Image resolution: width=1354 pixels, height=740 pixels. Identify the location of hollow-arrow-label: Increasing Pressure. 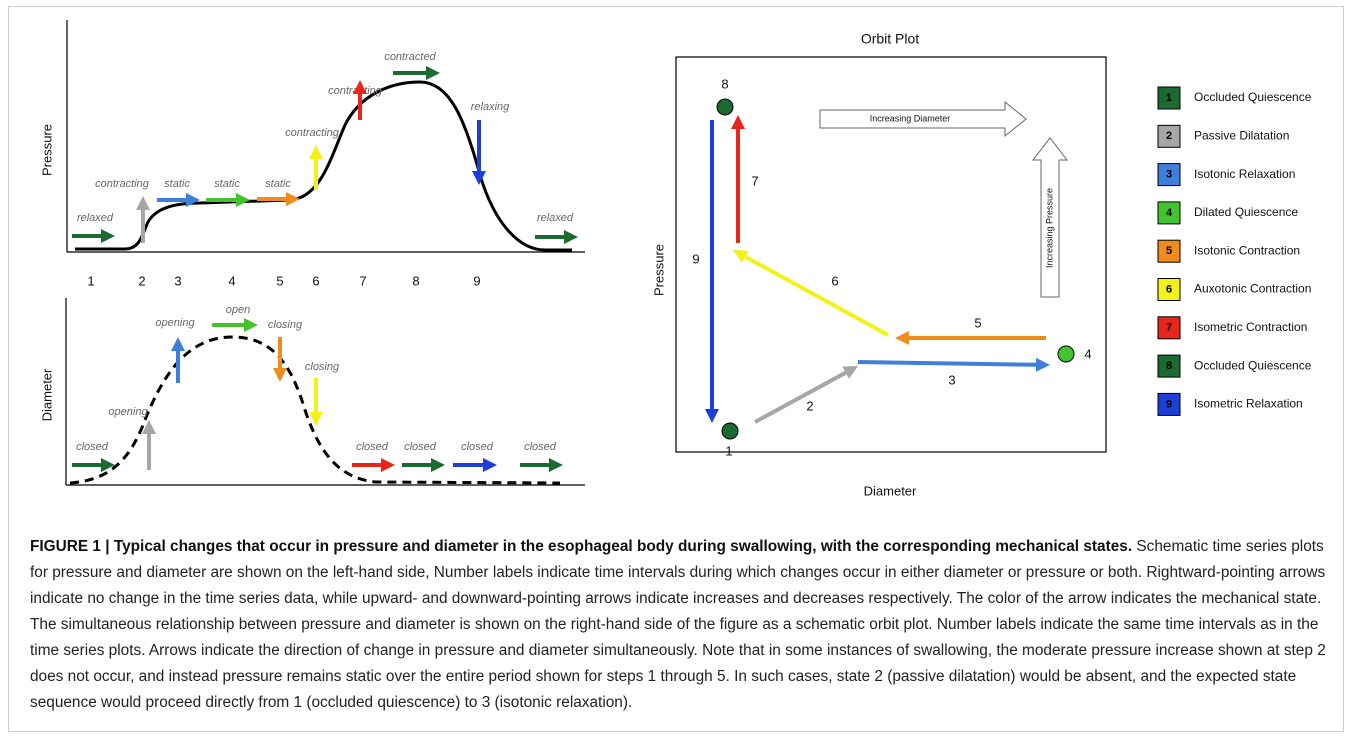
(1049, 228).